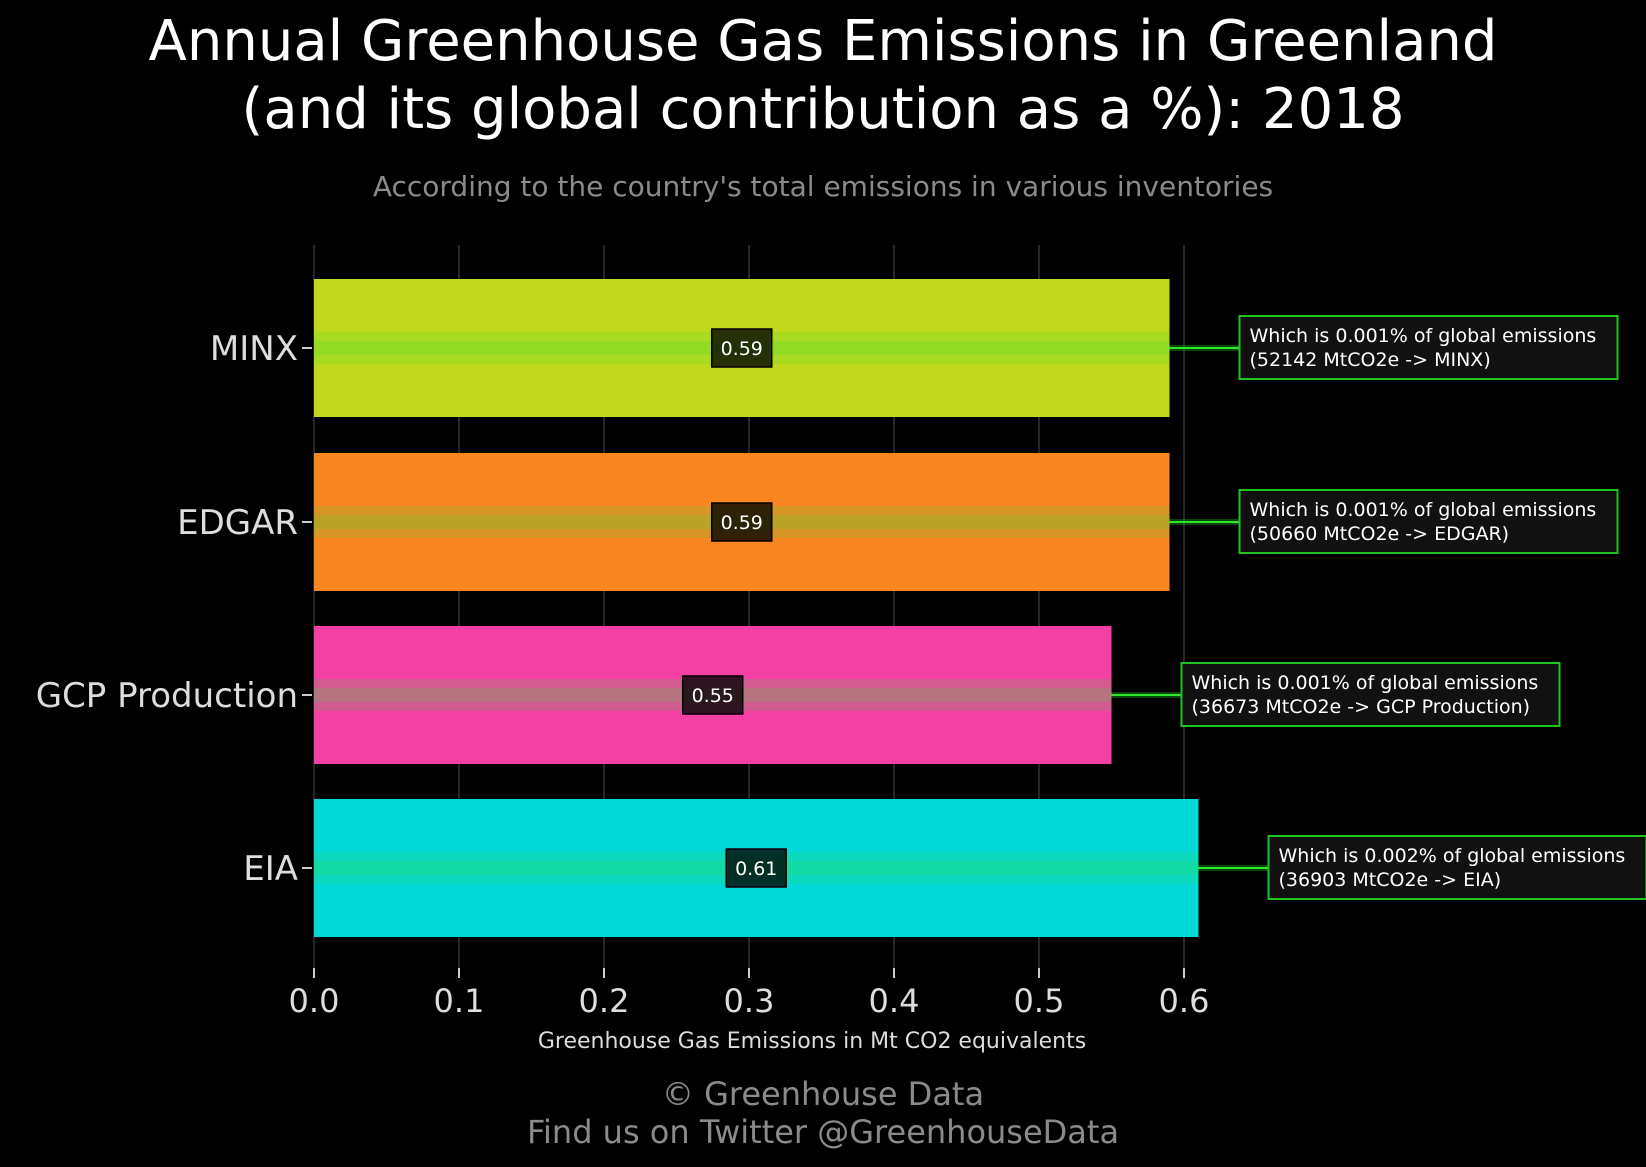 The height and width of the screenshot is (1167, 1646). Describe the element at coordinates (237, 523) in the screenshot. I see `y-tick-label: EDGAR` at that location.